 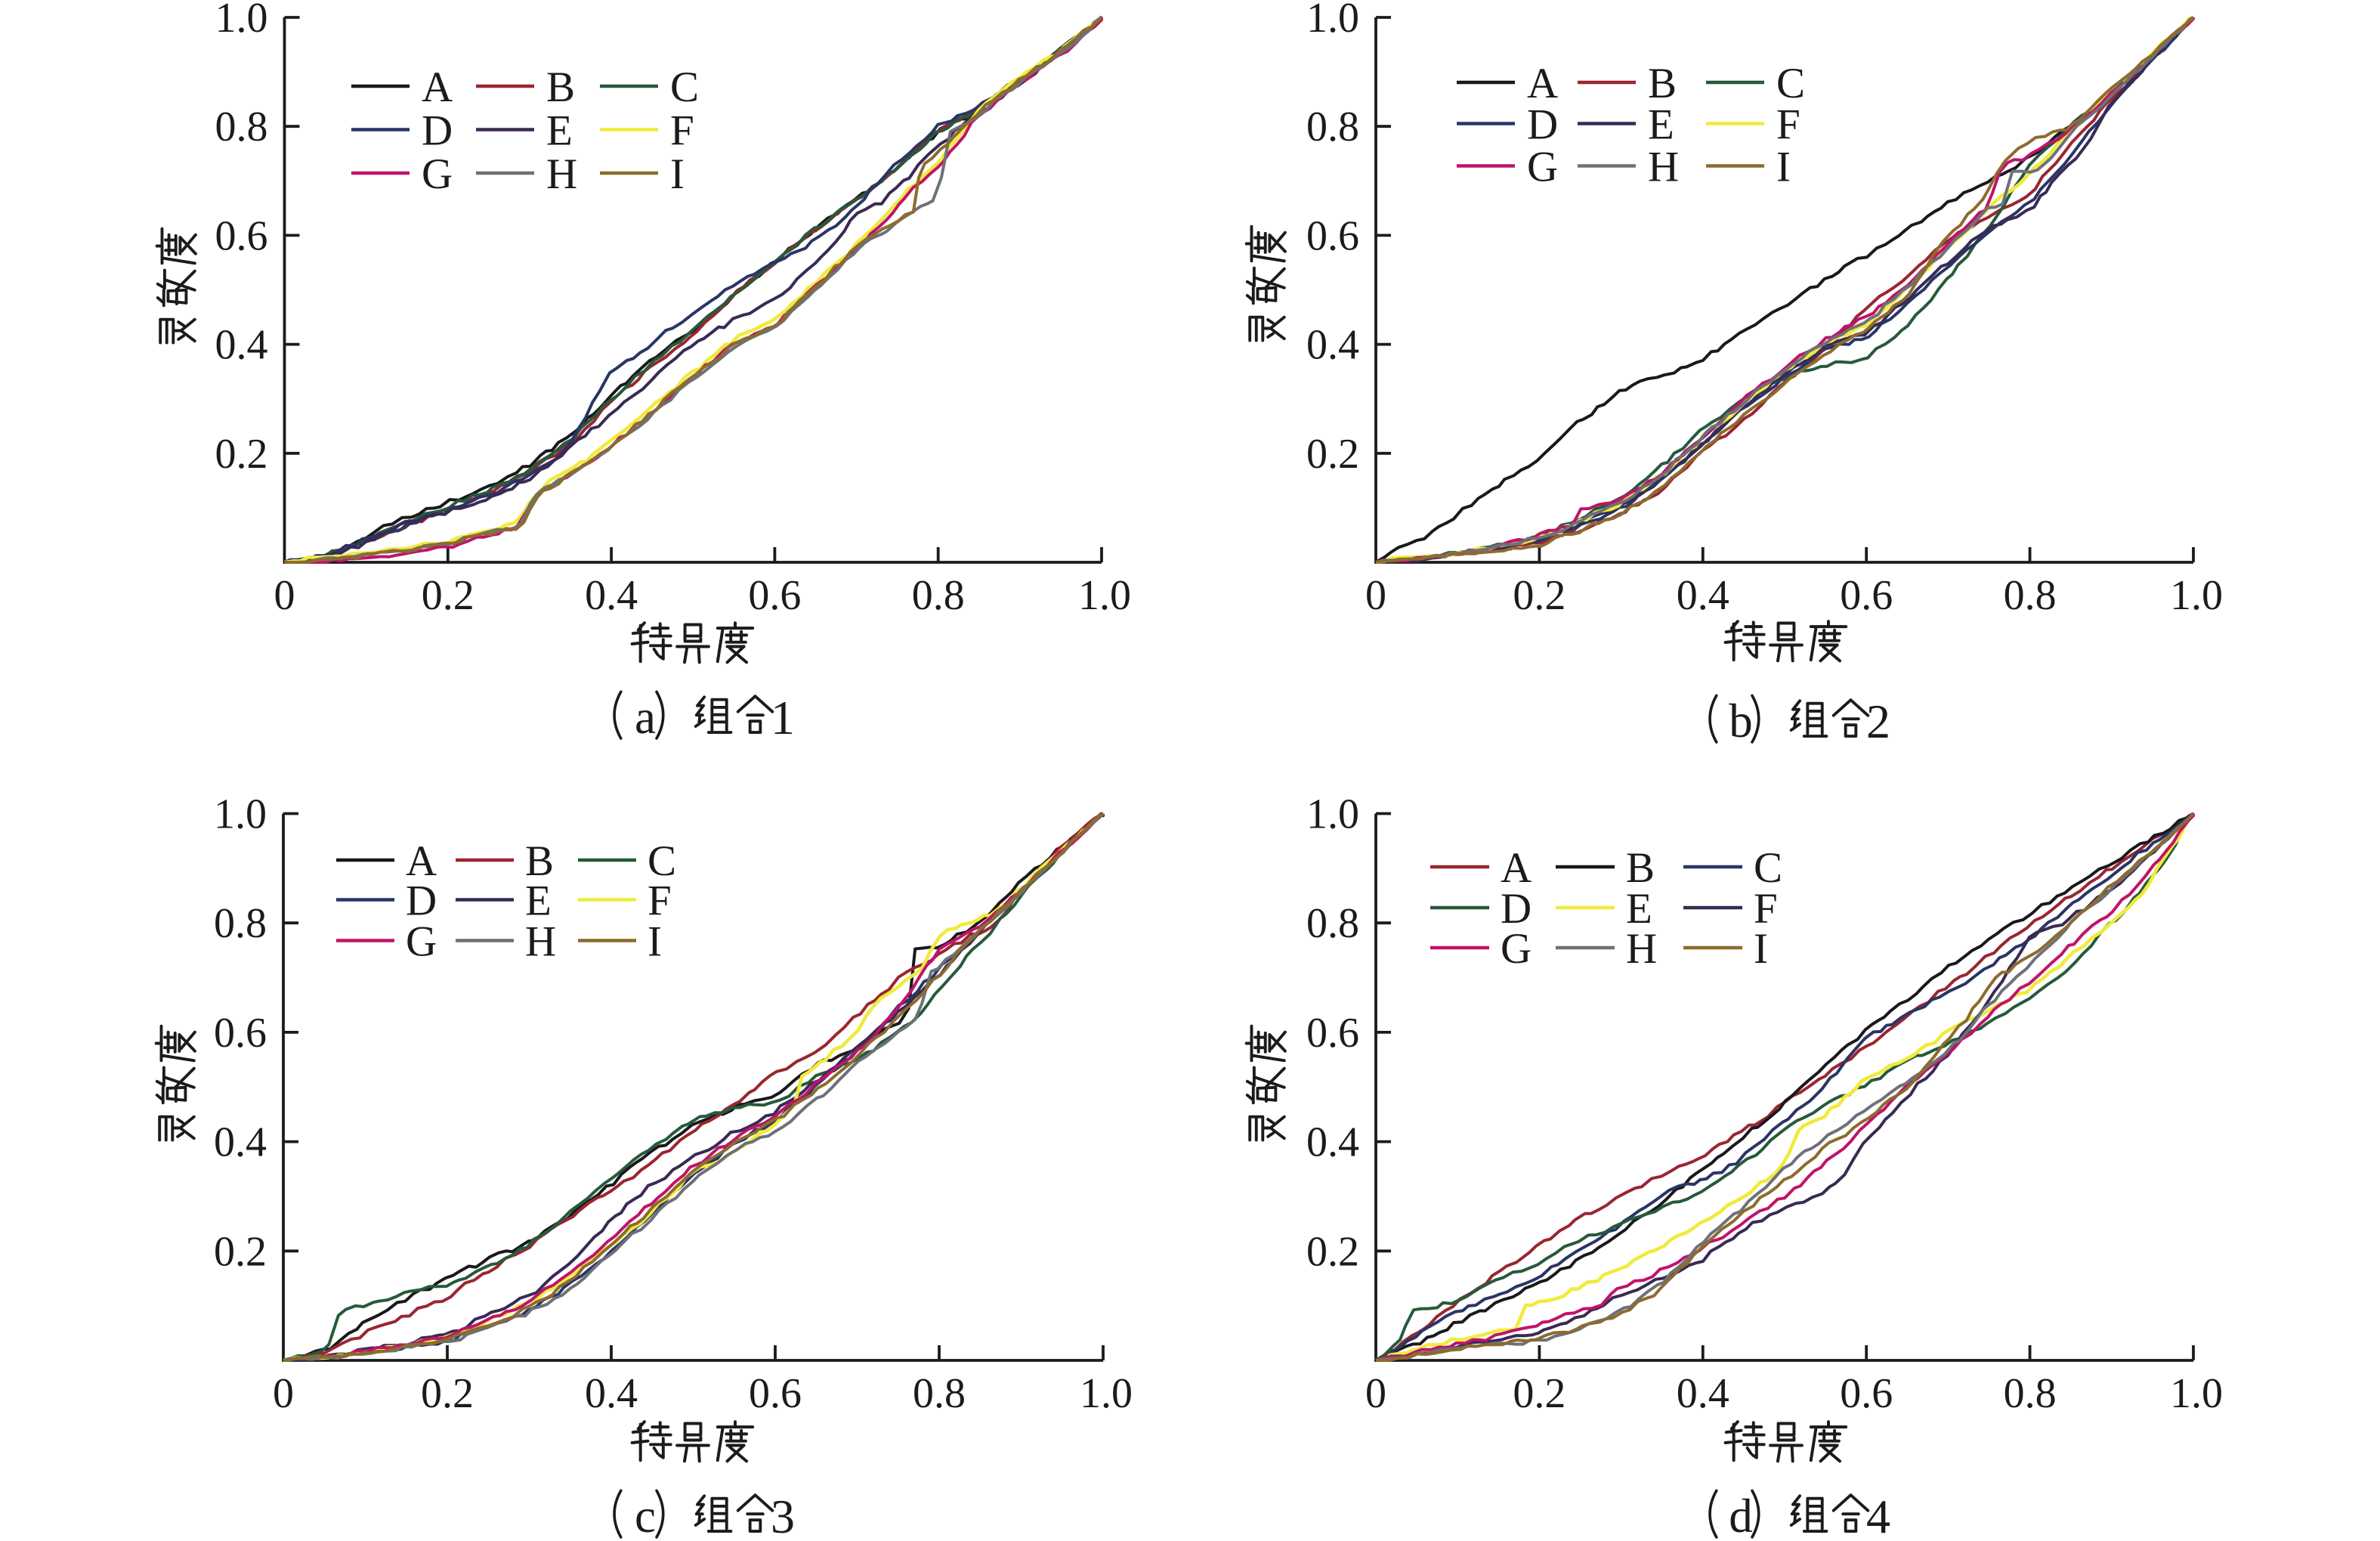 I want to click on svg-text: b, so click(x=1741, y=721).